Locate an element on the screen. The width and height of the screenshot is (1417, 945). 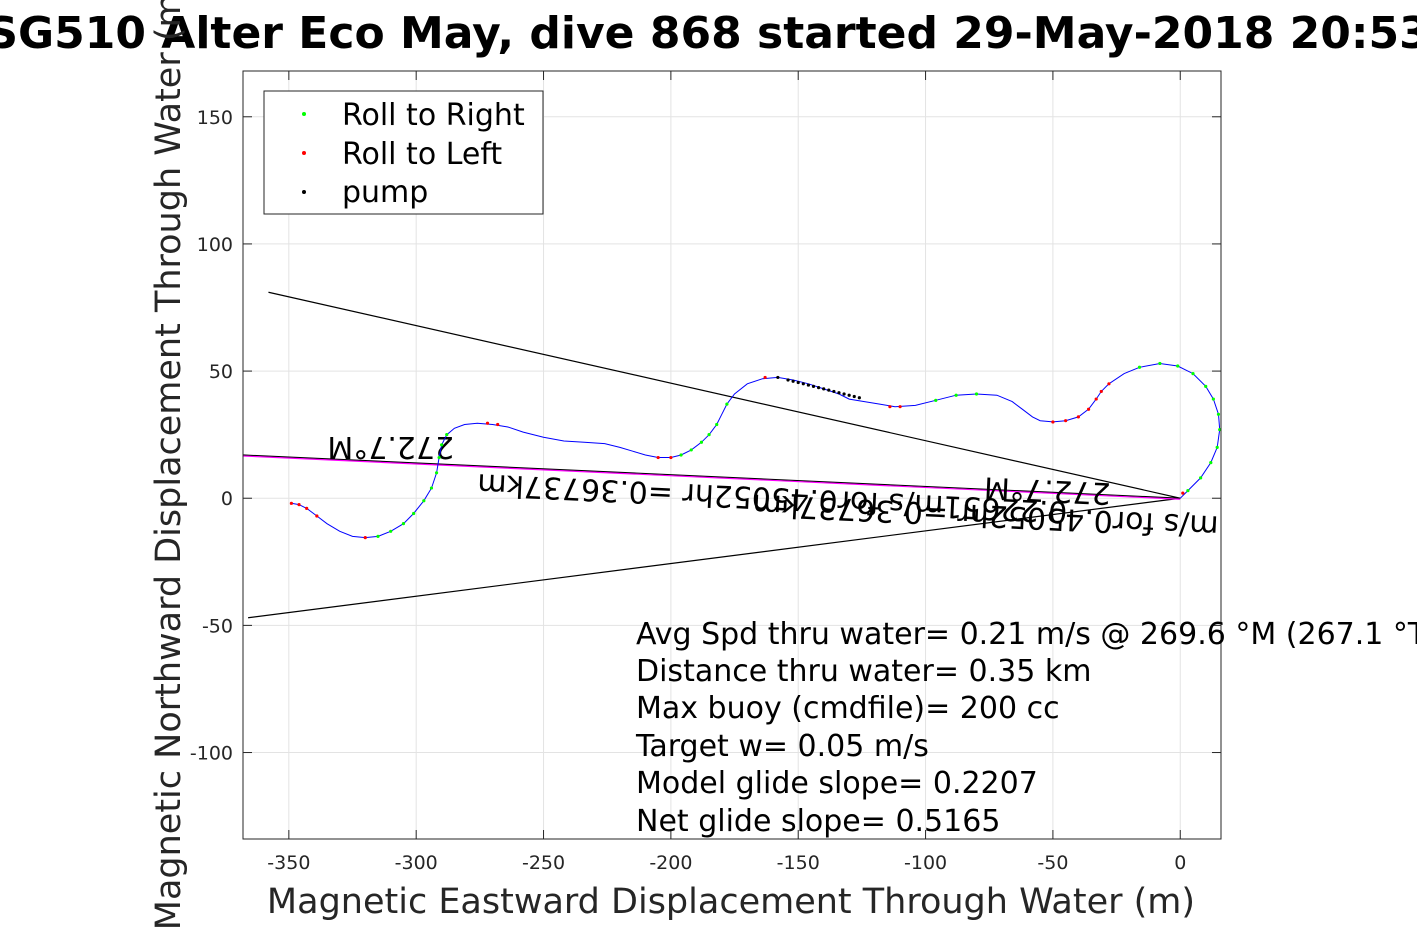
y-tick-label: 150 is located at coordinates (215, 118).